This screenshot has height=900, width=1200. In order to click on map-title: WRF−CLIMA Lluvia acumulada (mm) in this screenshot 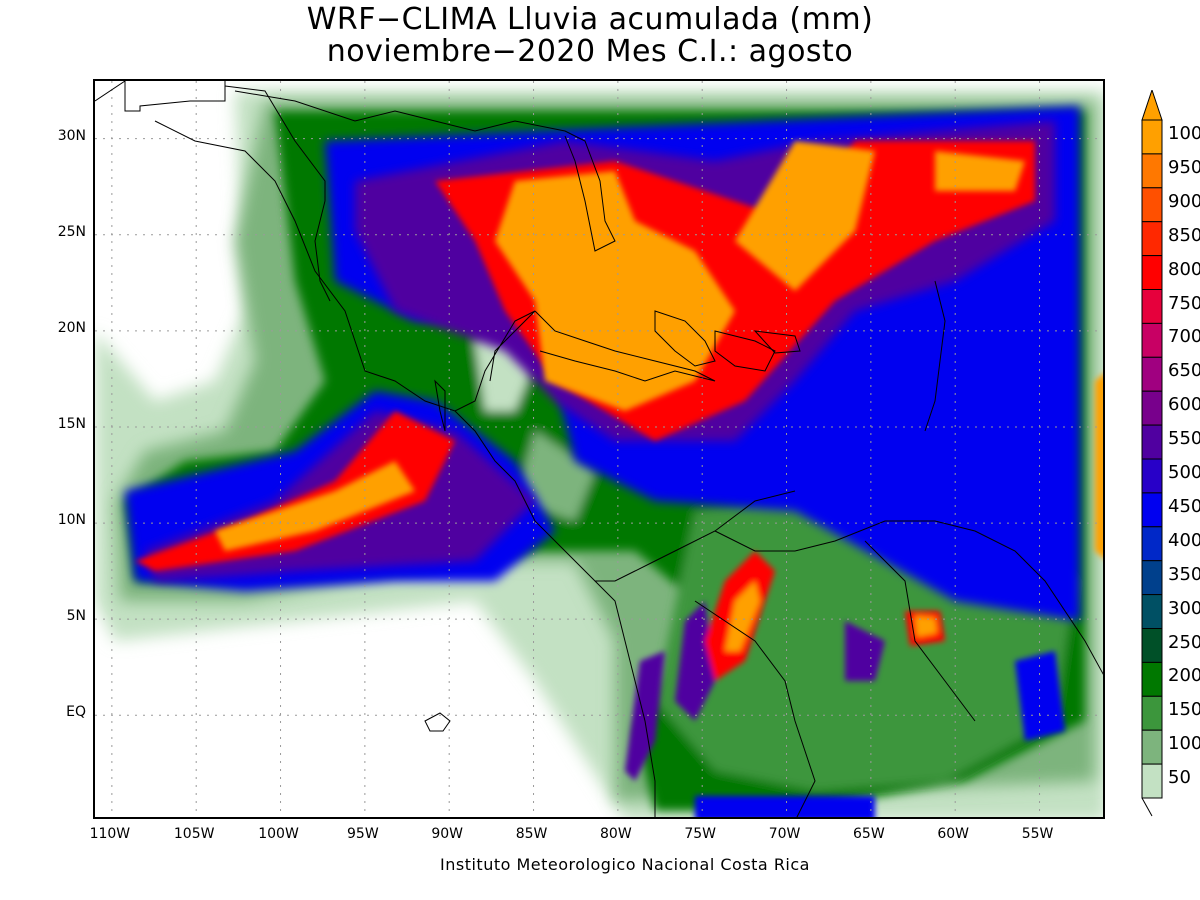, I will do `click(590, 19)`.